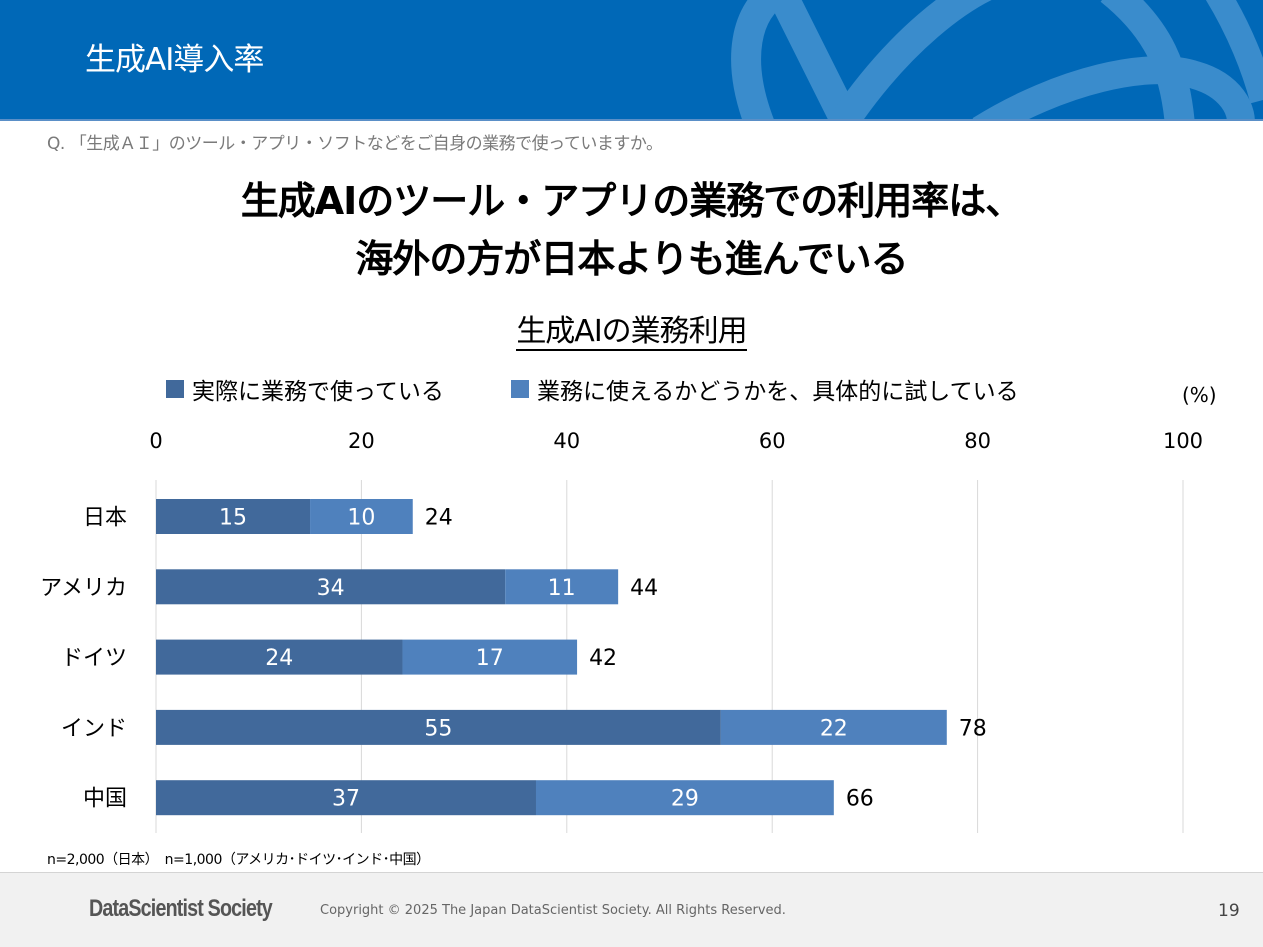 The height and width of the screenshot is (947, 1263). I want to click on category-label: 中国, so click(105, 799).